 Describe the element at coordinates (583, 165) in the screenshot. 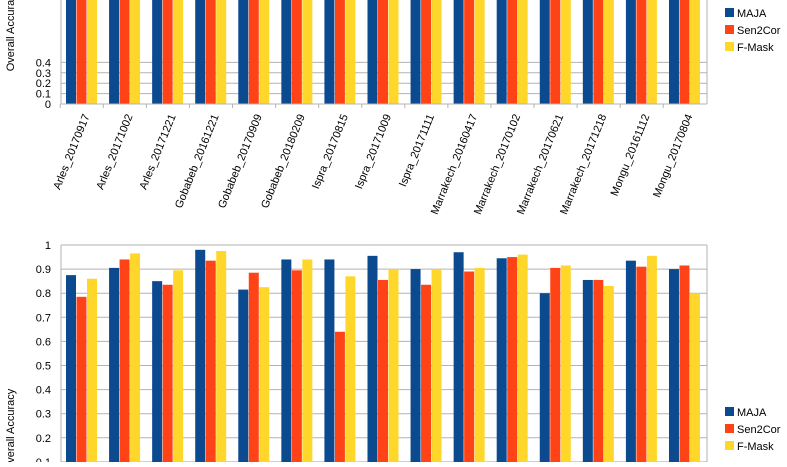

I see `x-tick-label: Marrakech_20171218` at that location.